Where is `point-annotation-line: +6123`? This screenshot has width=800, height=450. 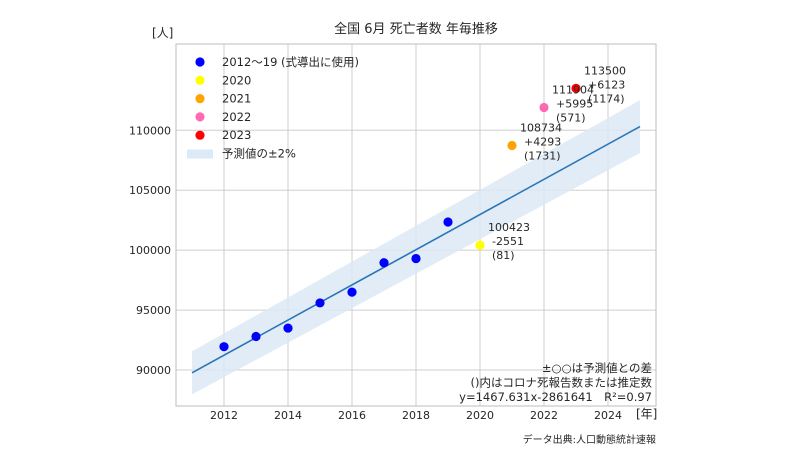 point-annotation-line: +6123 is located at coordinates (606, 84).